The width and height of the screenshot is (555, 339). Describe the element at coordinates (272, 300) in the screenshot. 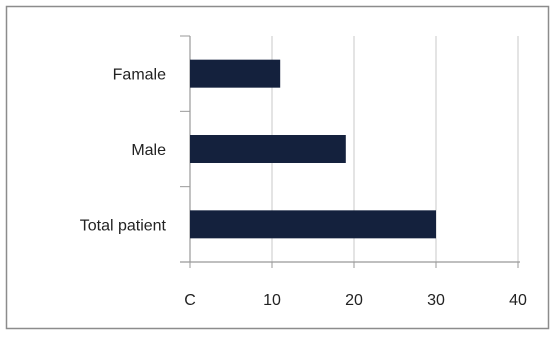

I see `x-tick-label: 10` at that location.